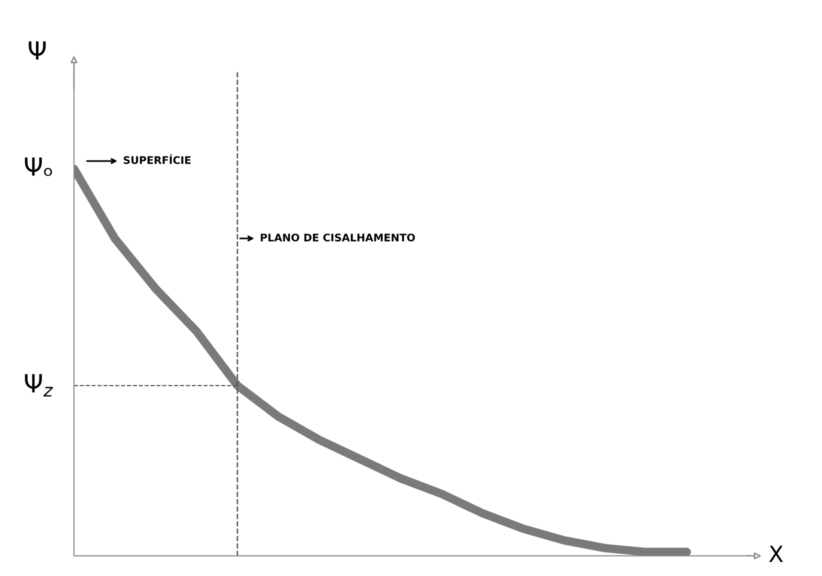  What do you see at coordinates (776, 554) in the screenshot?
I see `x-axis-title: X` at bounding box center [776, 554].